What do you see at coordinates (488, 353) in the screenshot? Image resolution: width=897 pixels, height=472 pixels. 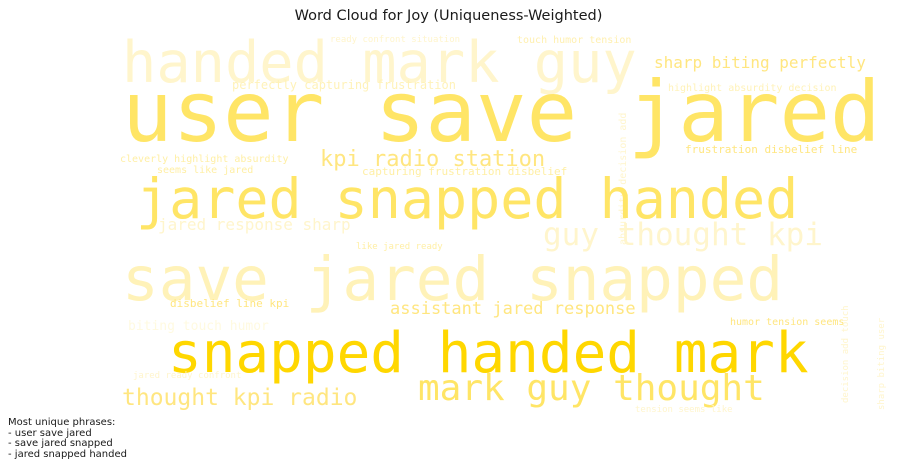 I see `cloud-word: snapped handed mark` at bounding box center [488, 353].